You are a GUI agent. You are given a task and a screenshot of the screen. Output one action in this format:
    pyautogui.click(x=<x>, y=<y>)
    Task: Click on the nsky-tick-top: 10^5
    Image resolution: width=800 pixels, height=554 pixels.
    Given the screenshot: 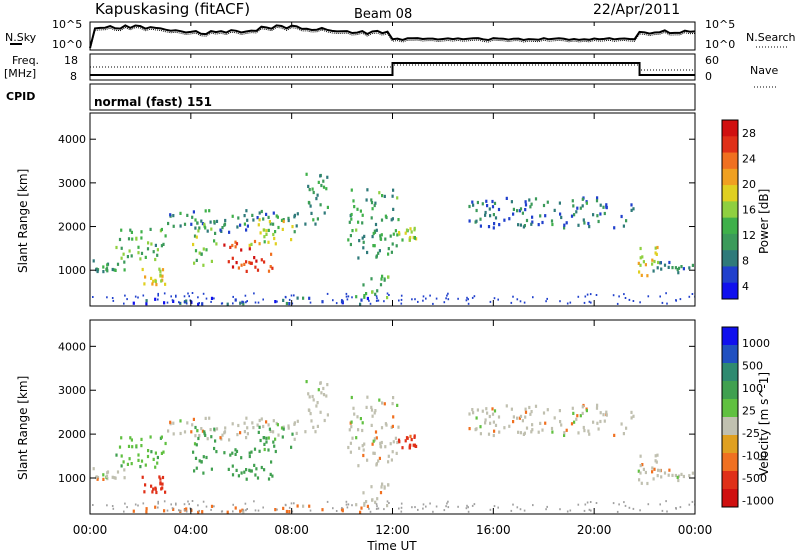 What is the action you would take?
    pyautogui.click(x=67, y=24)
    